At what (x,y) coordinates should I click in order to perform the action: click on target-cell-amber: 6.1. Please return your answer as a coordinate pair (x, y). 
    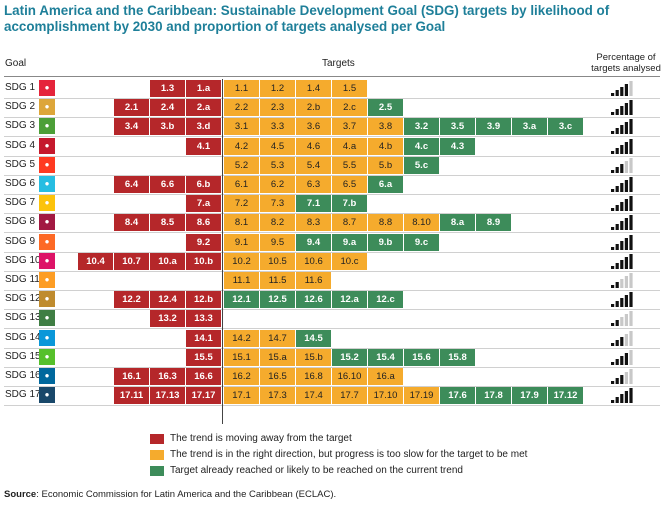
    Looking at the image, I should click on (241, 184).